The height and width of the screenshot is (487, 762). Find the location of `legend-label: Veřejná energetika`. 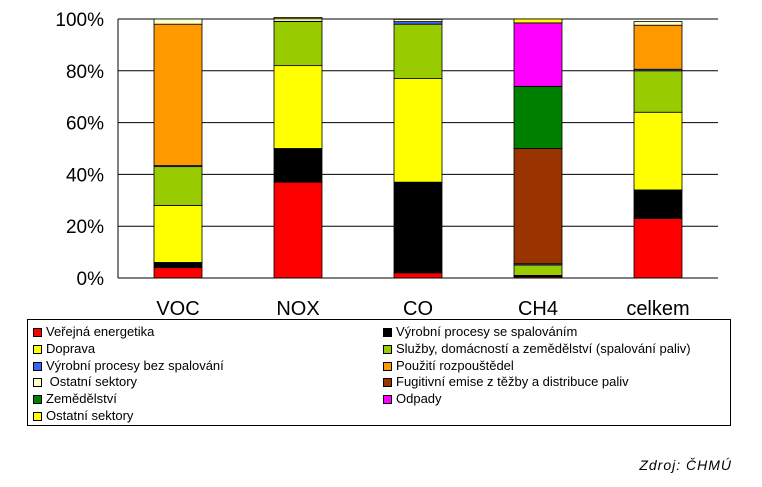

legend-label: Veřejná energetika is located at coordinates (100, 331).